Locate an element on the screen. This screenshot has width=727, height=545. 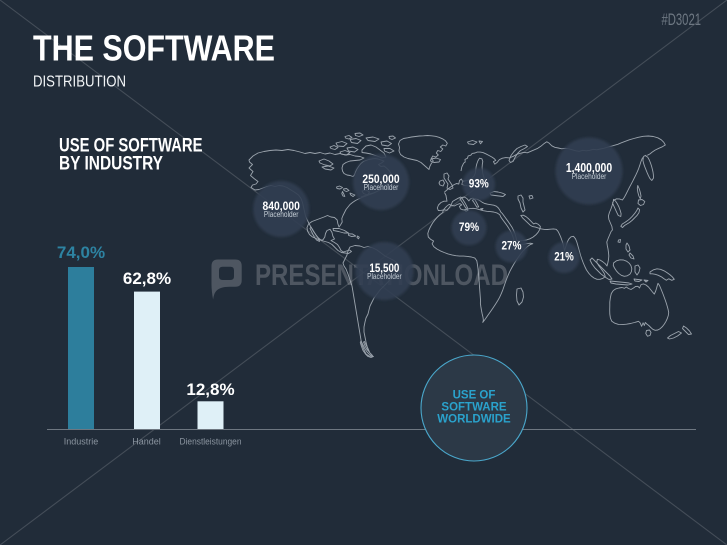
svg-text: Industrie is located at coordinates (81, 442).